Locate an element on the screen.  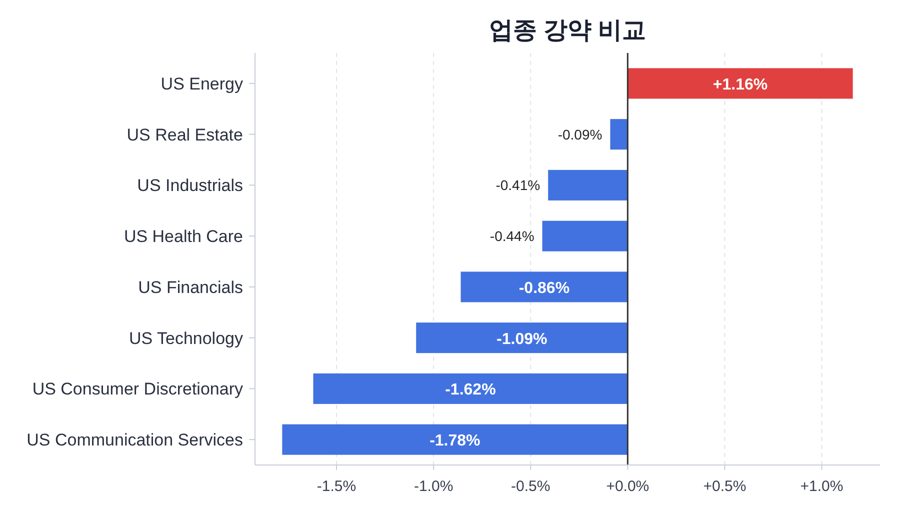
y-tick-label: US Communication Services is located at coordinates (134, 440).